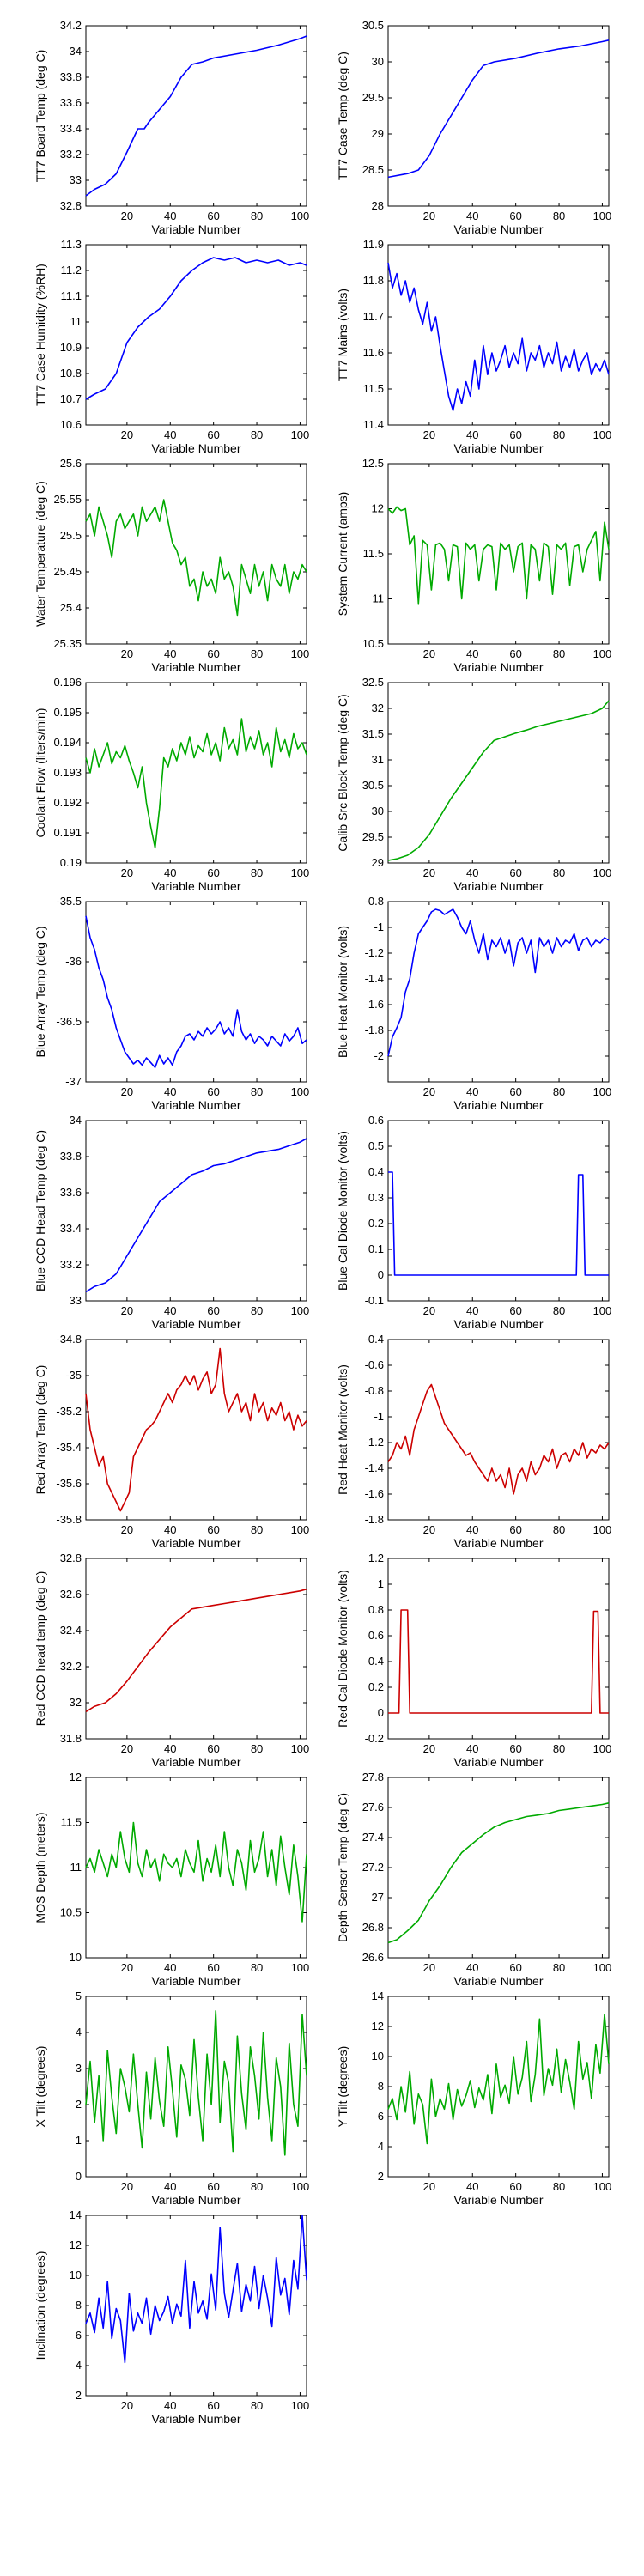 The width and height of the screenshot is (644, 2576). I want to click on y-tick-label: -1.6, so click(375, 1493).